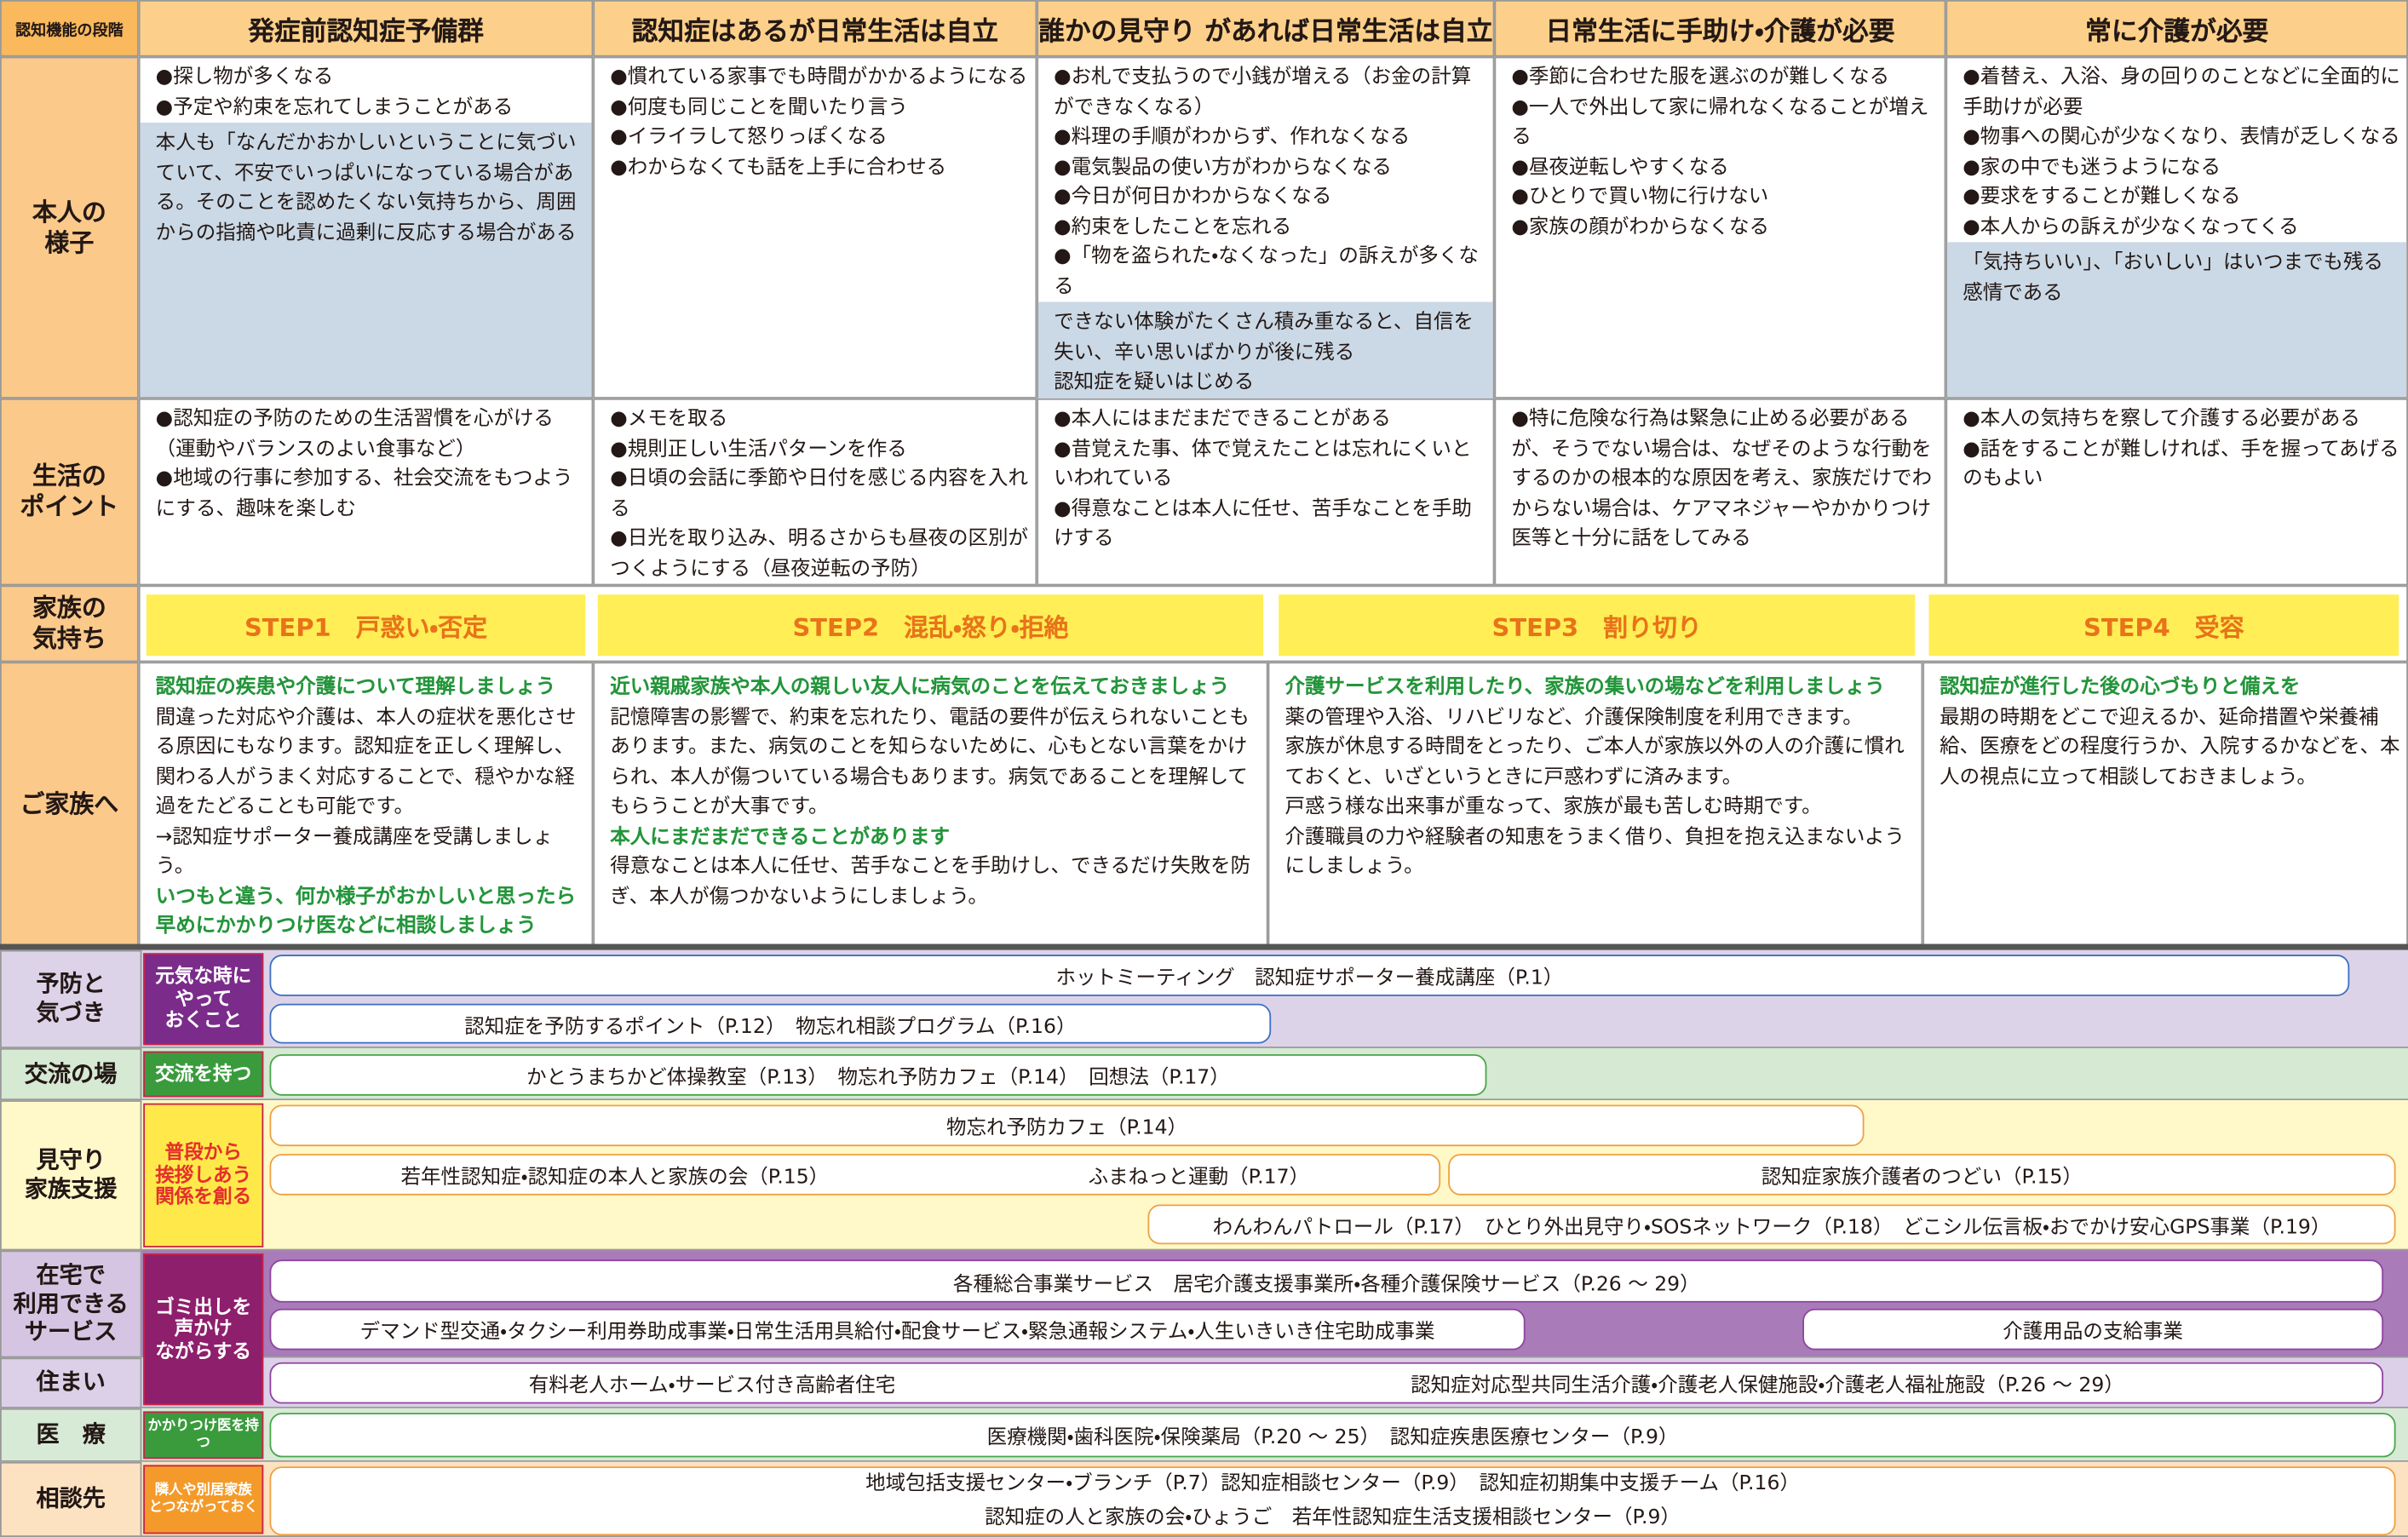  What do you see at coordinates (203, 1075) in the screenshot?
I see `guide-label: 交流を持つ` at bounding box center [203, 1075].